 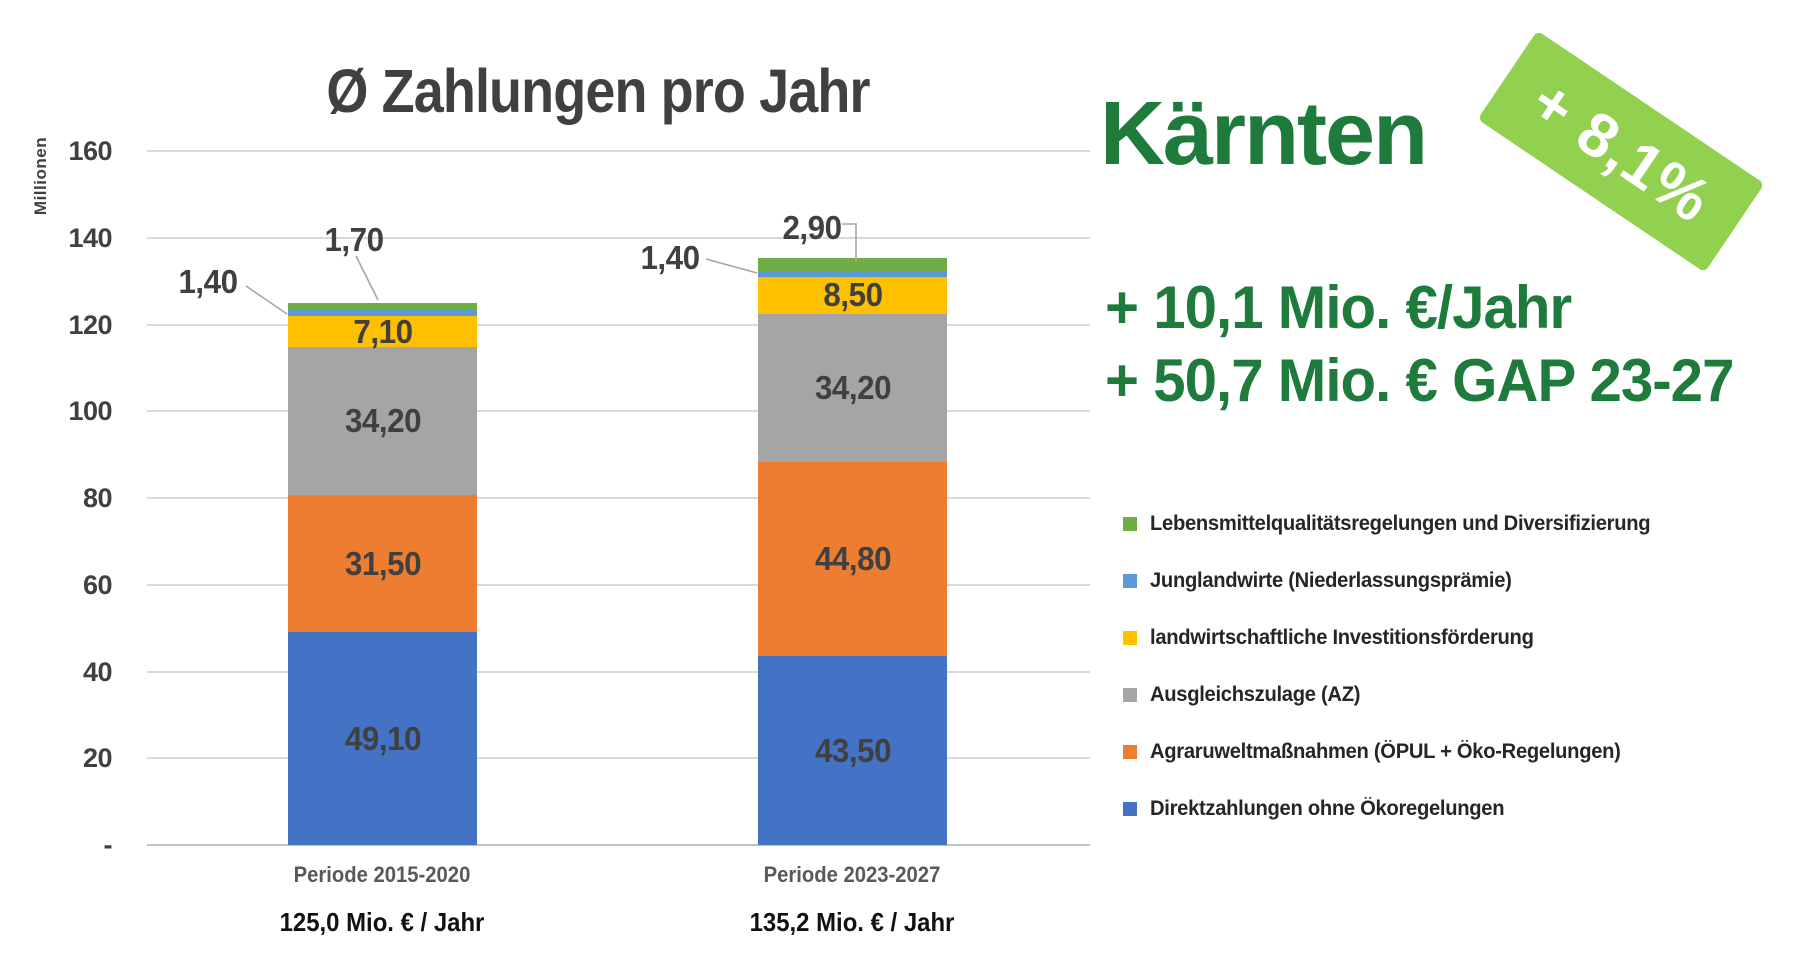 What do you see at coordinates (97, 758) in the screenshot?
I see `y-tick-20: 20` at bounding box center [97, 758].